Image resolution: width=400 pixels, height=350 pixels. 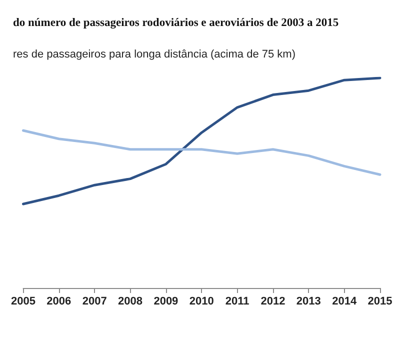 What do you see at coordinates (380, 302) in the screenshot?
I see `x-tick-label: 2015` at bounding box center [380, 302].